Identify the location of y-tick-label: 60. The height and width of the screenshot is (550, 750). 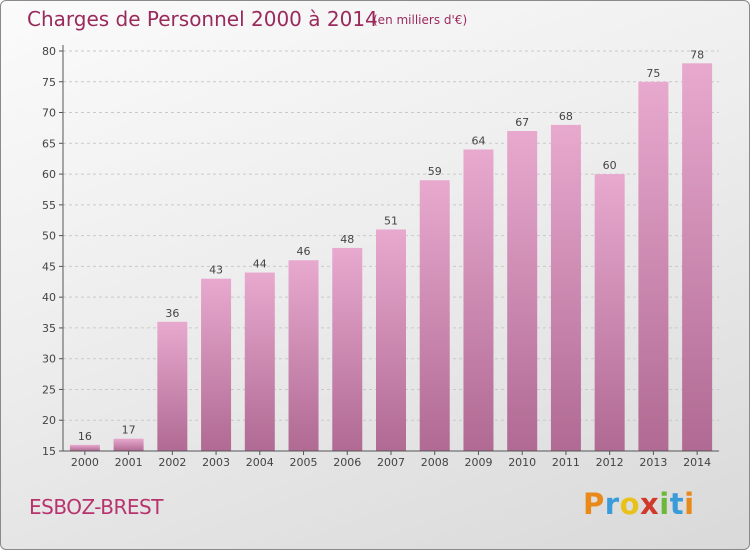
(49, 174).